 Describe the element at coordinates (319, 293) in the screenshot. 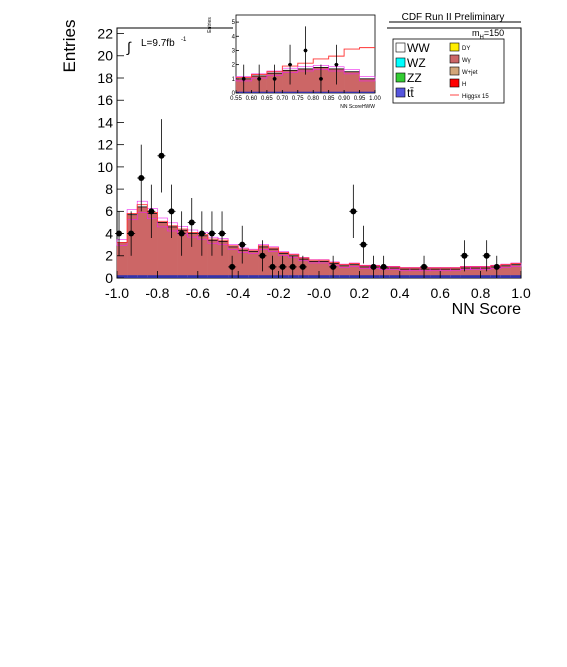

I see `x-tick-label: -0.0` at that location.